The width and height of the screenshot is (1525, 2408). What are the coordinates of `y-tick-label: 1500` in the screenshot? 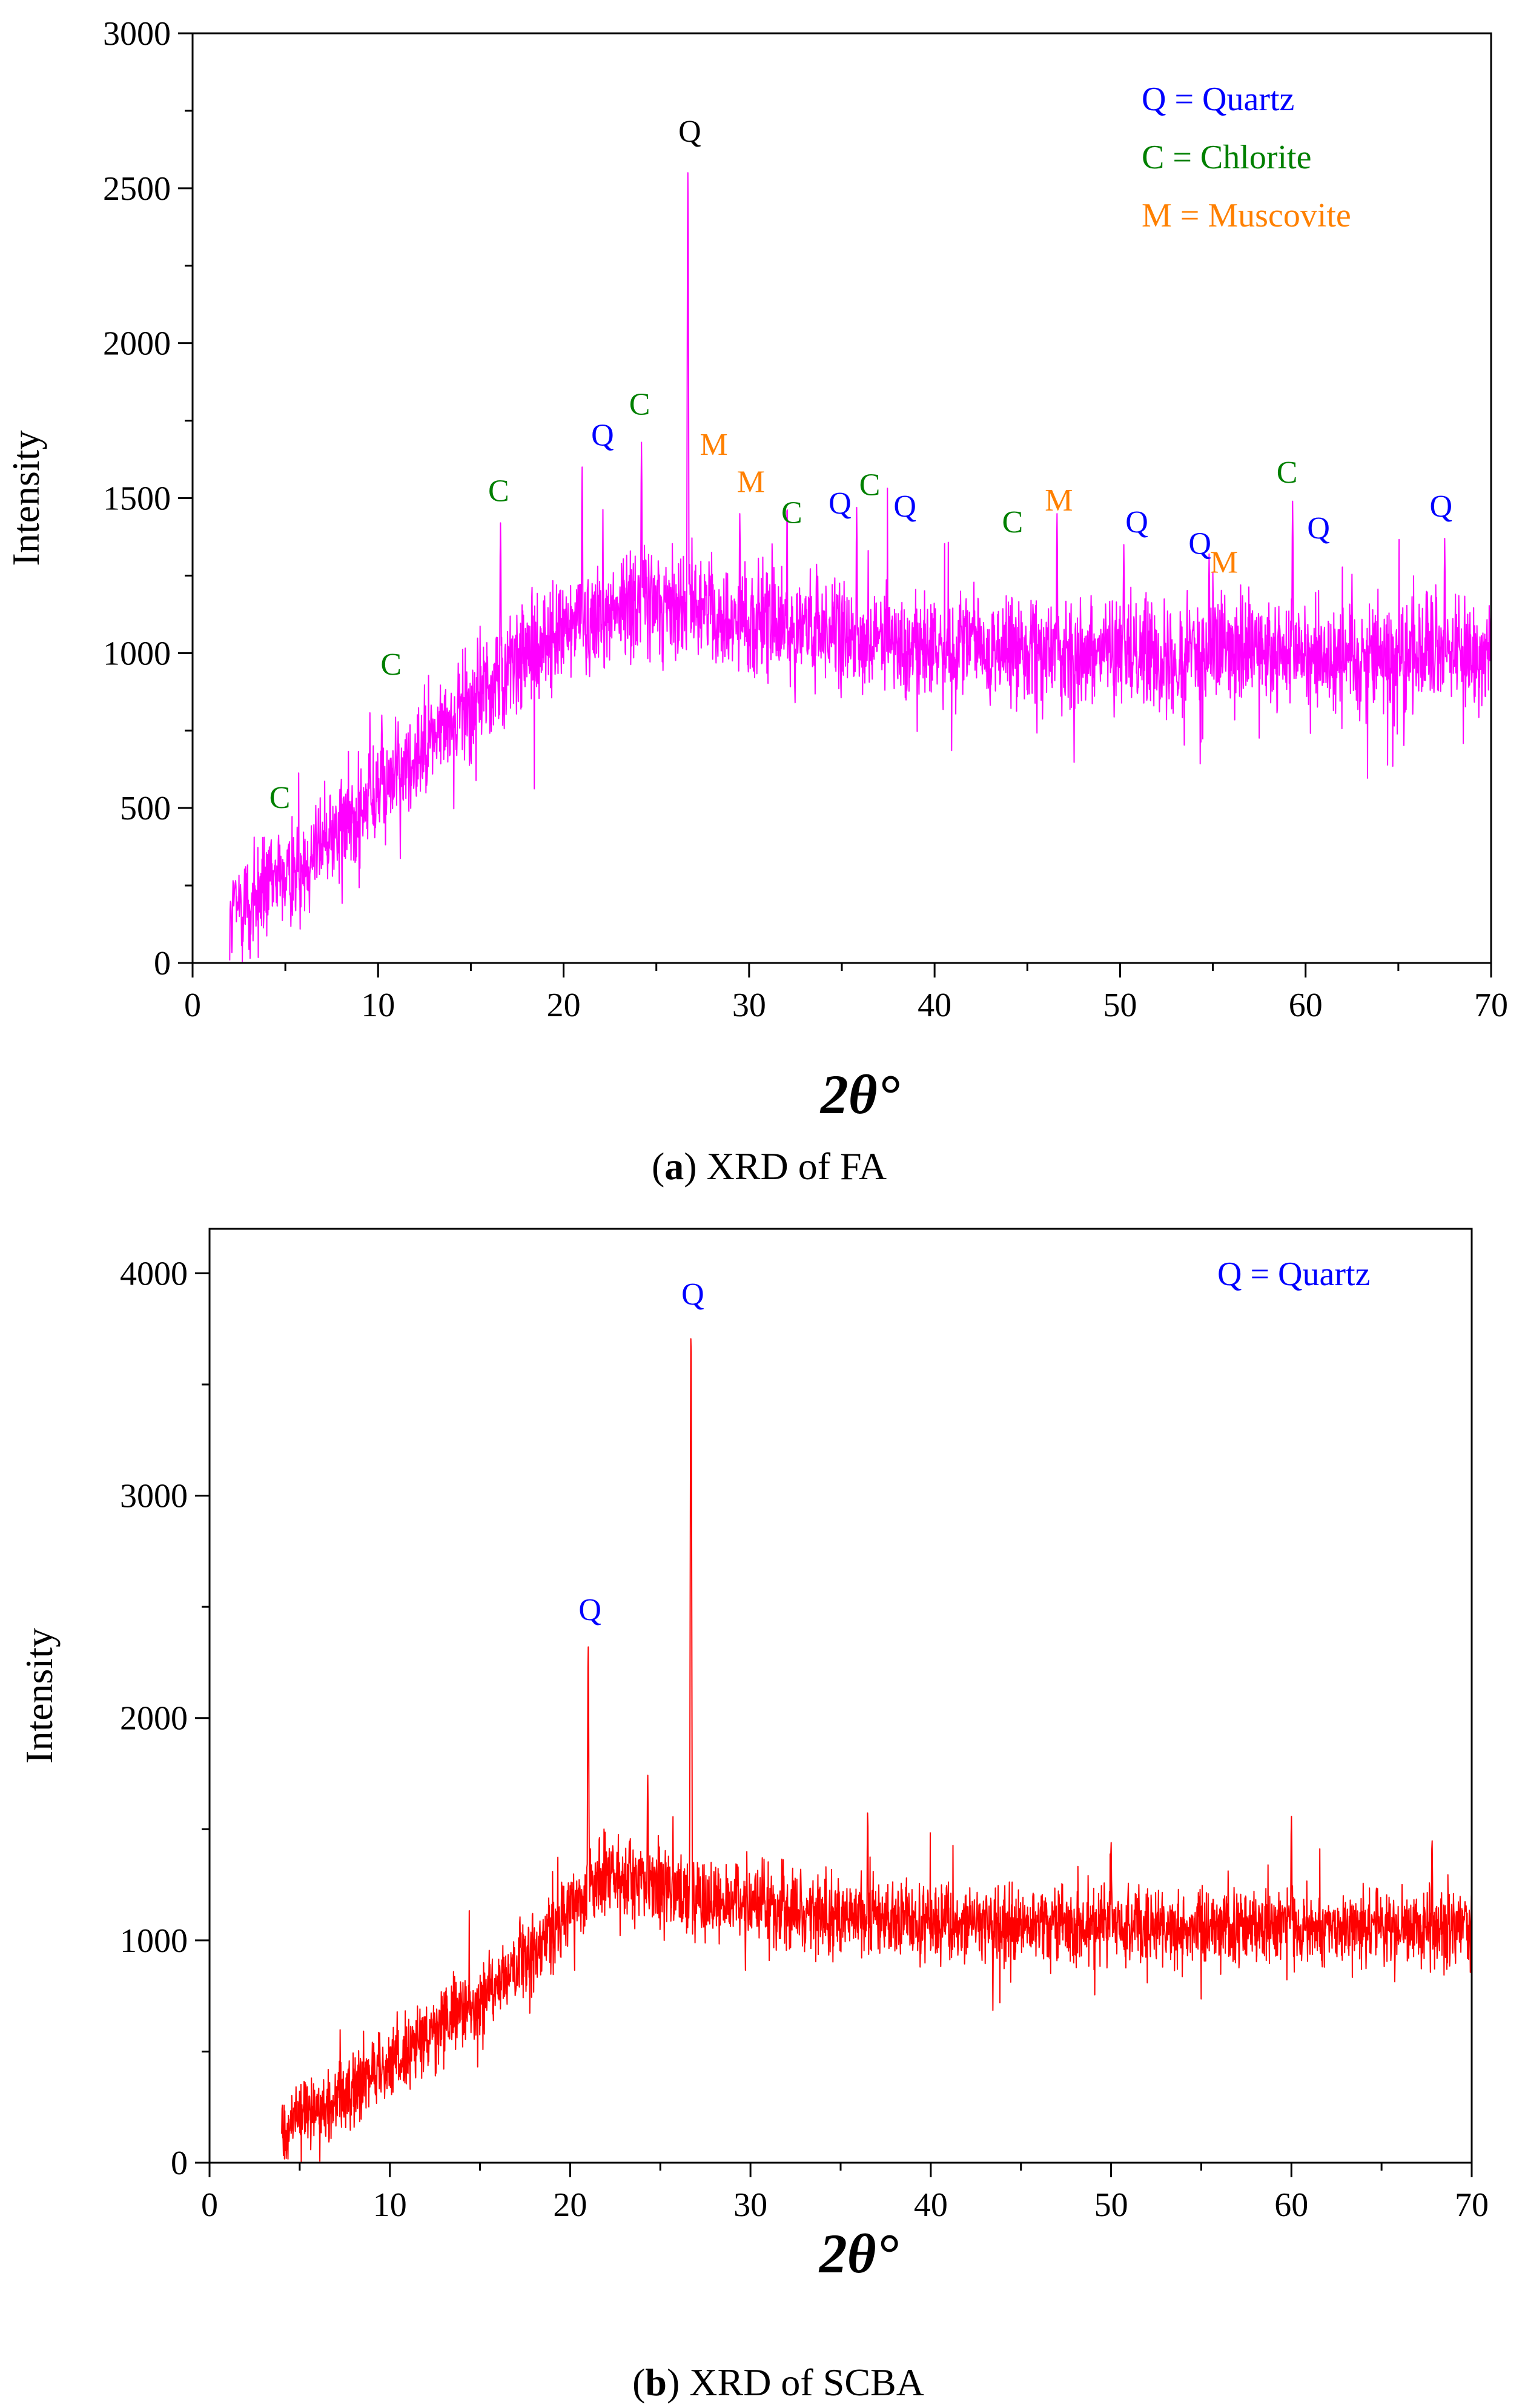 It's located at (137, 499).